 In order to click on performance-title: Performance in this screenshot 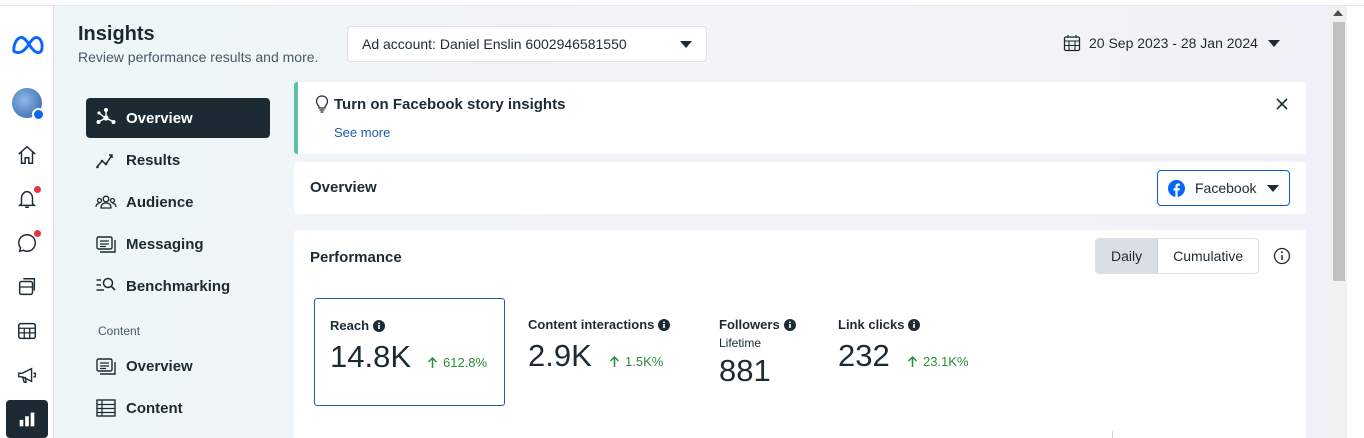, I will do `click(356, 257)`.